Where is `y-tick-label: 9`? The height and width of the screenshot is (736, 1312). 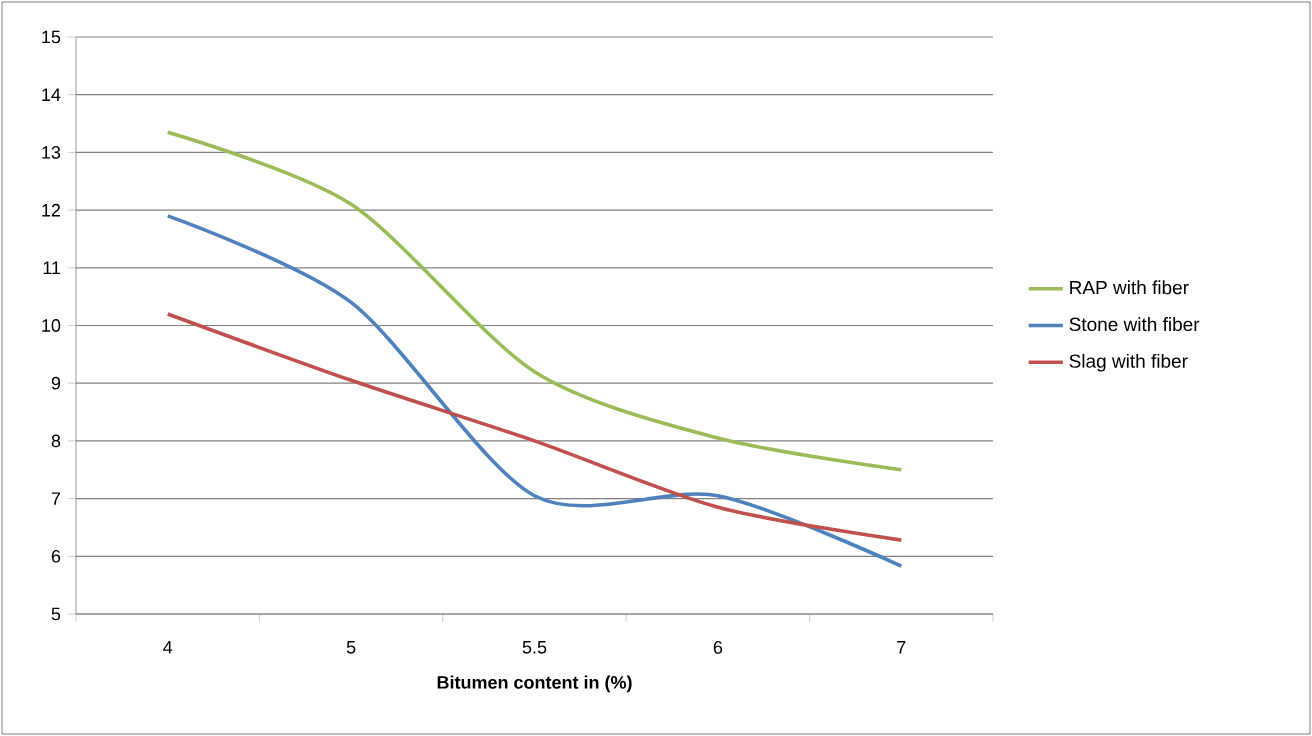 y-tick-label: 9 is located at coordinates (56, 383).